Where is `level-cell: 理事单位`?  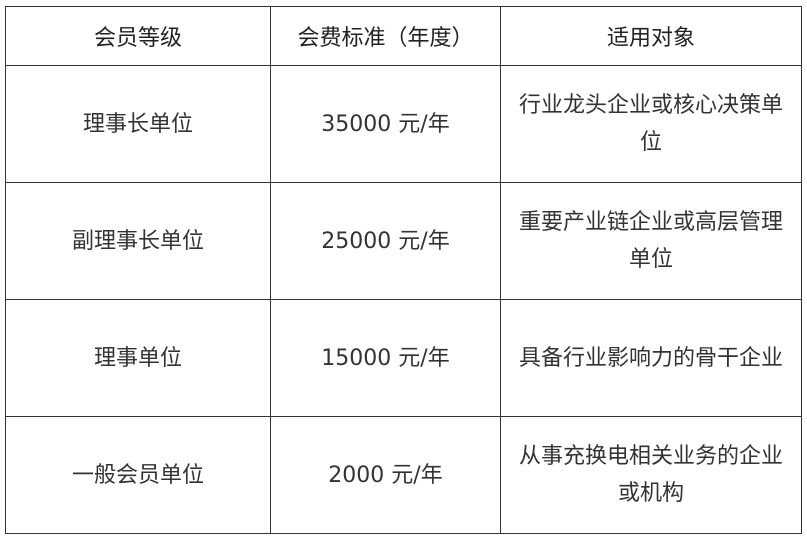 level-cell: 理事单位 is located at coordinates (138, 358).